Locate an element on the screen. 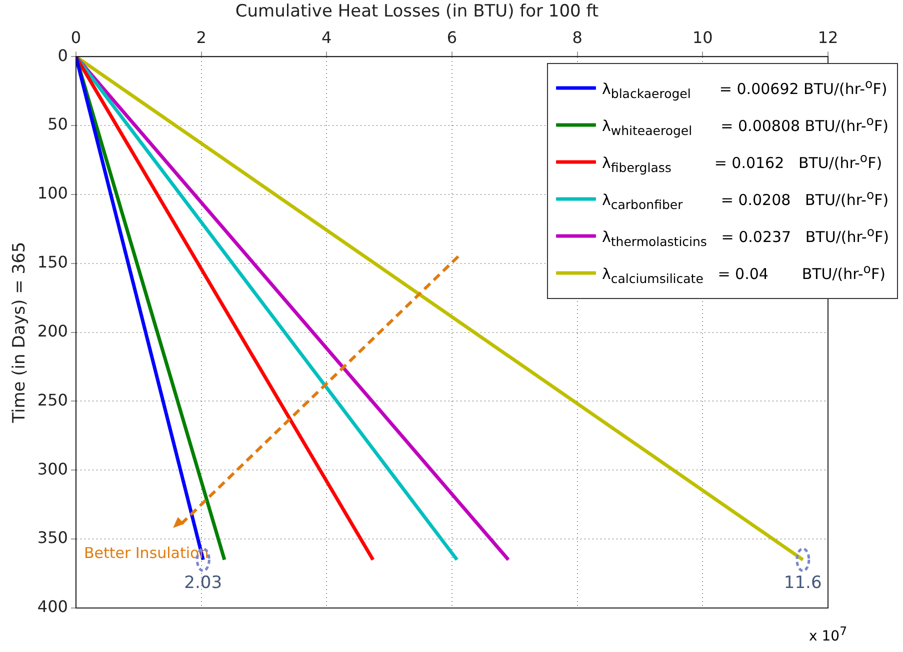 The height and width of the screenshot is (652, 903). y-tick-label: 50 is located at coordinates (58, 124).